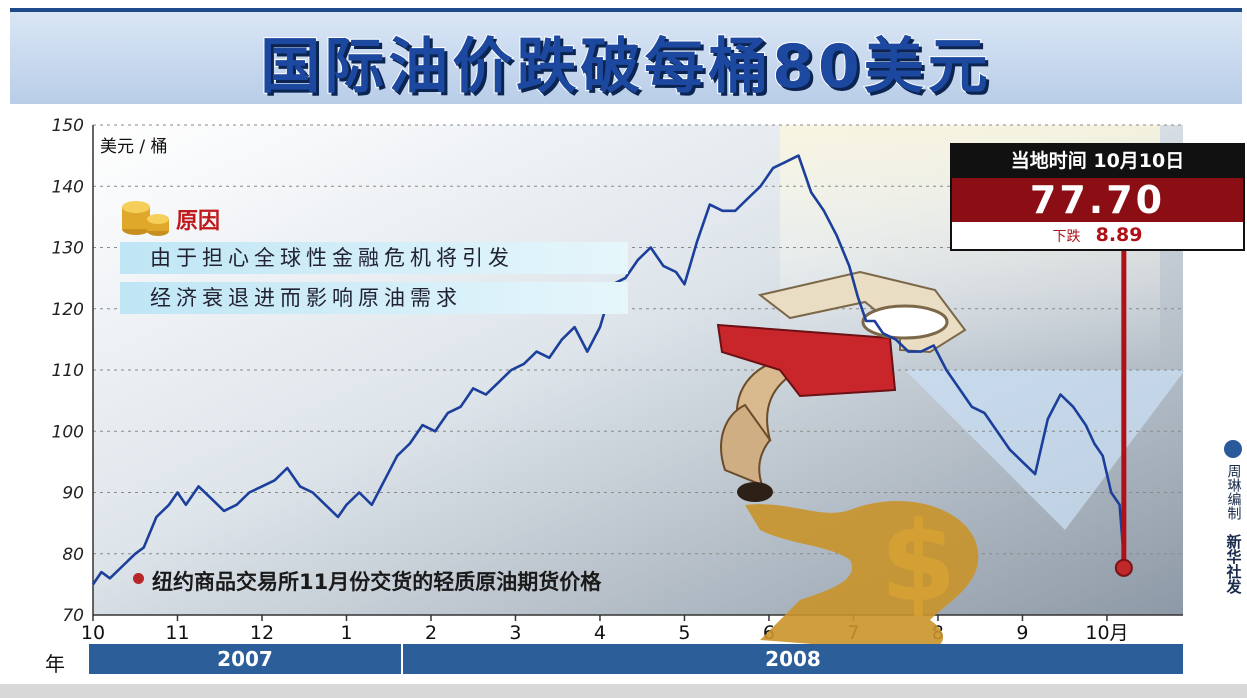  Describe the element at coordinates (134, 147) in the screenshot. I see `y-axis-unit-label: 美元 / 桶` at that location.